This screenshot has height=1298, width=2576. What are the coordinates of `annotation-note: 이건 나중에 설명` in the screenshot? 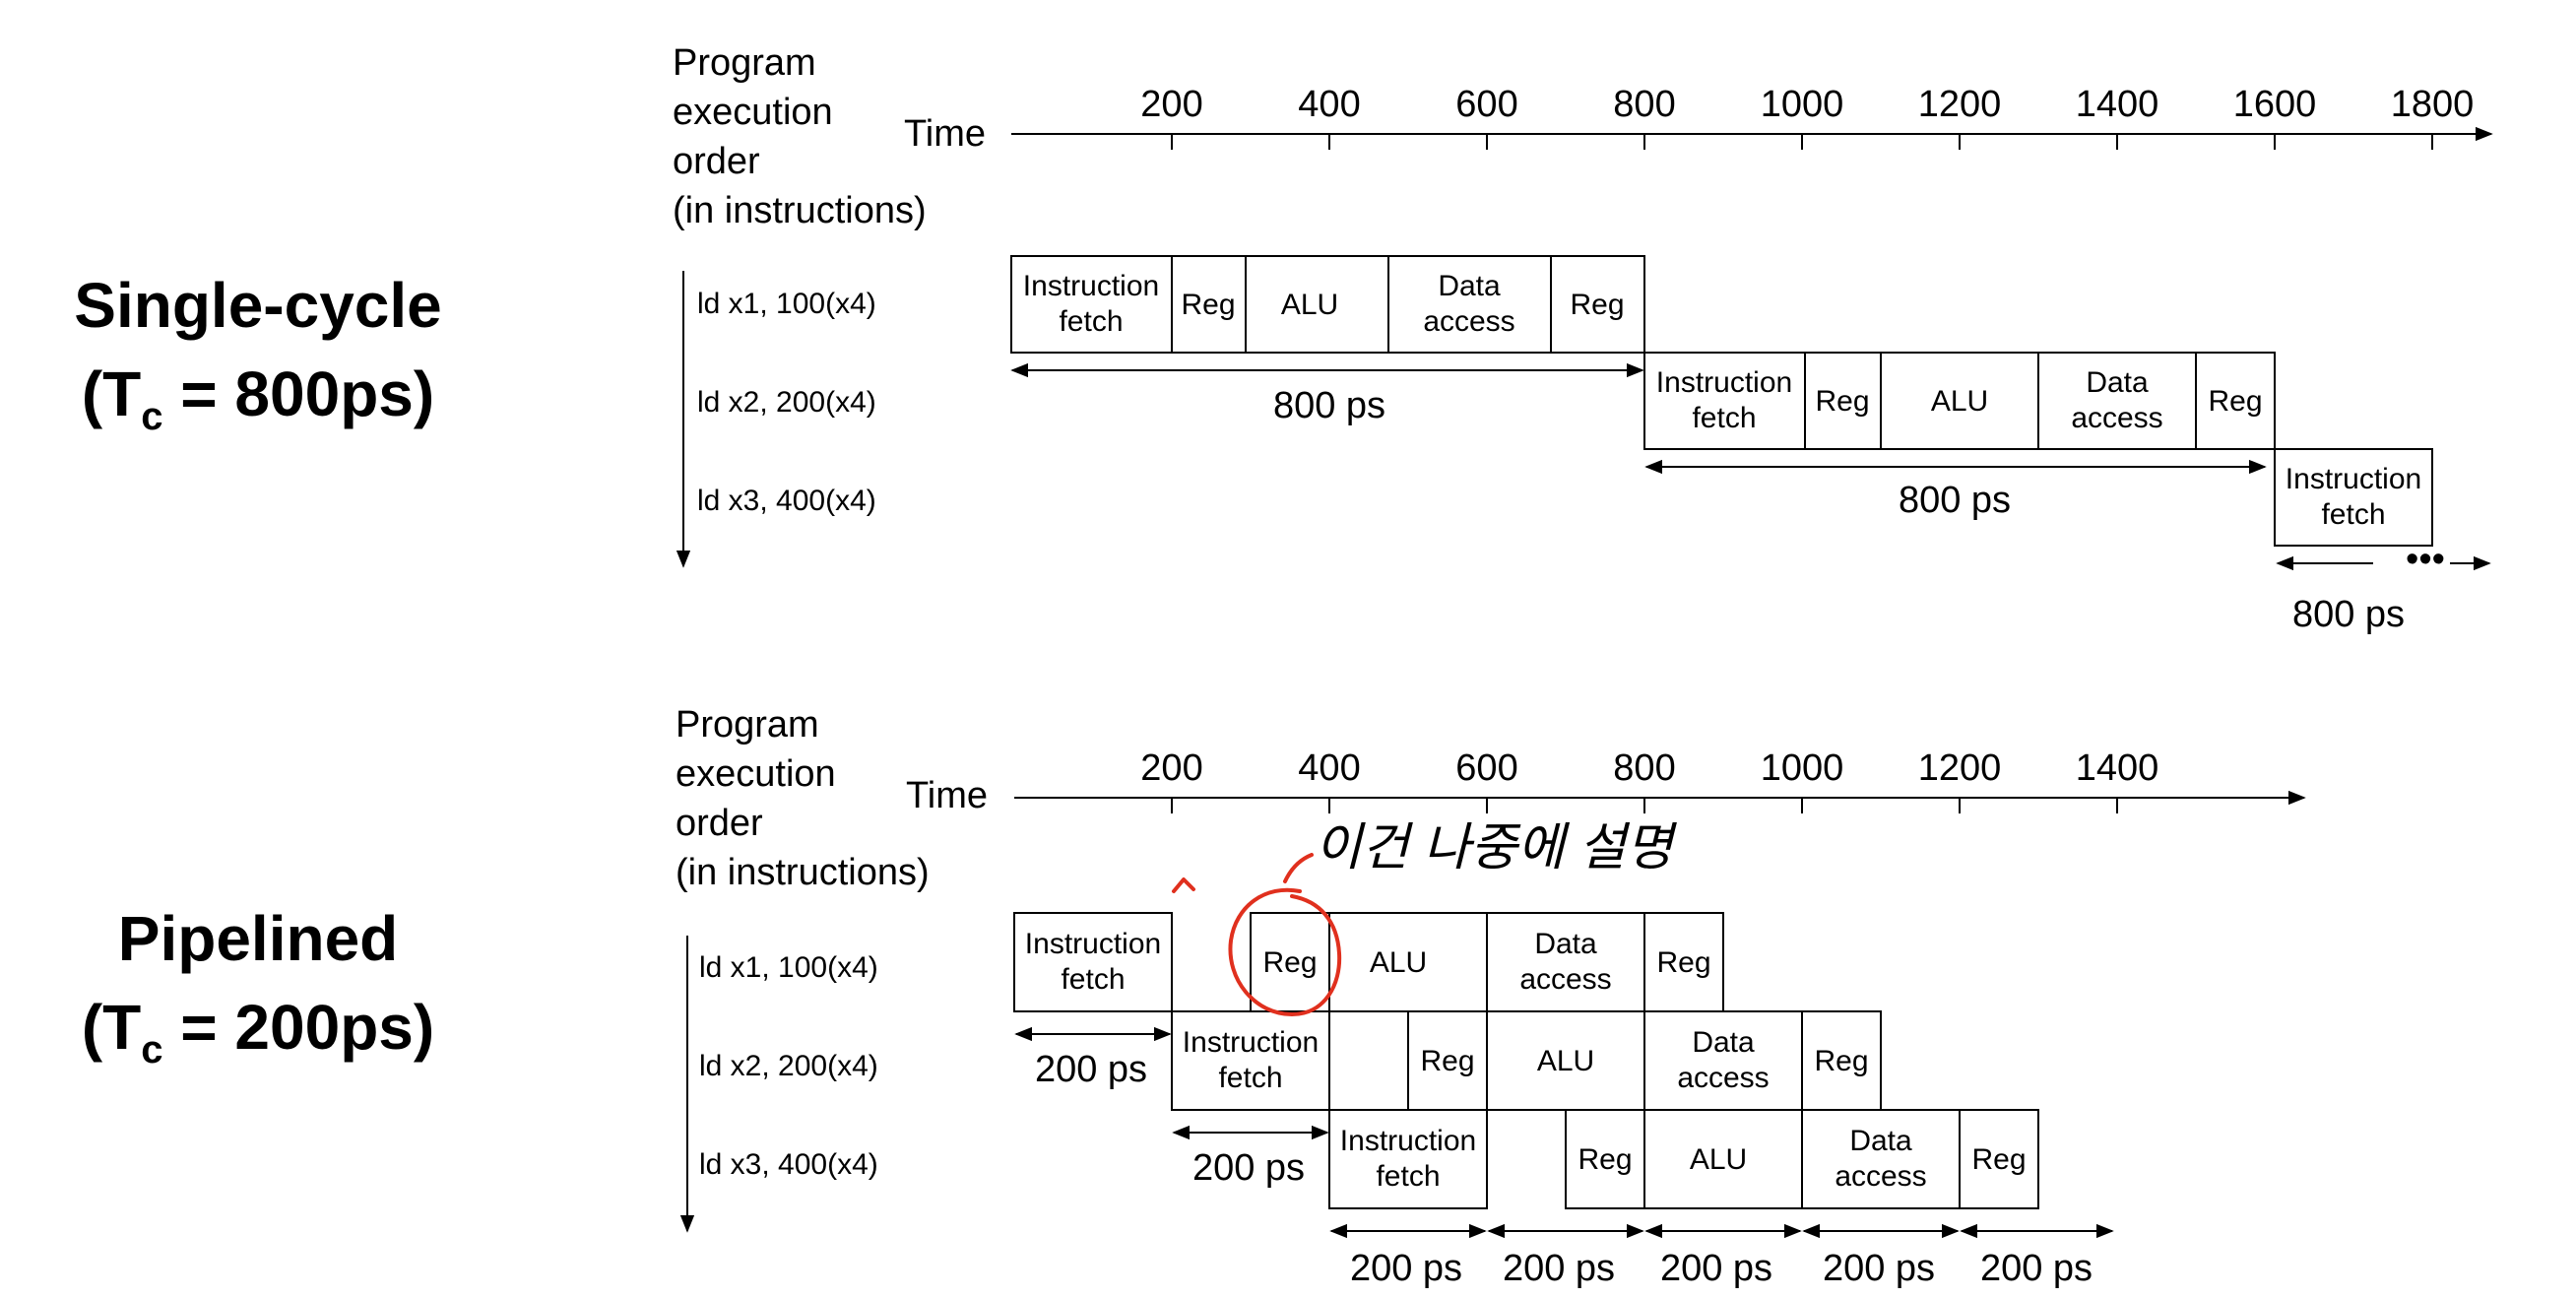 It's located at (1496, 847).